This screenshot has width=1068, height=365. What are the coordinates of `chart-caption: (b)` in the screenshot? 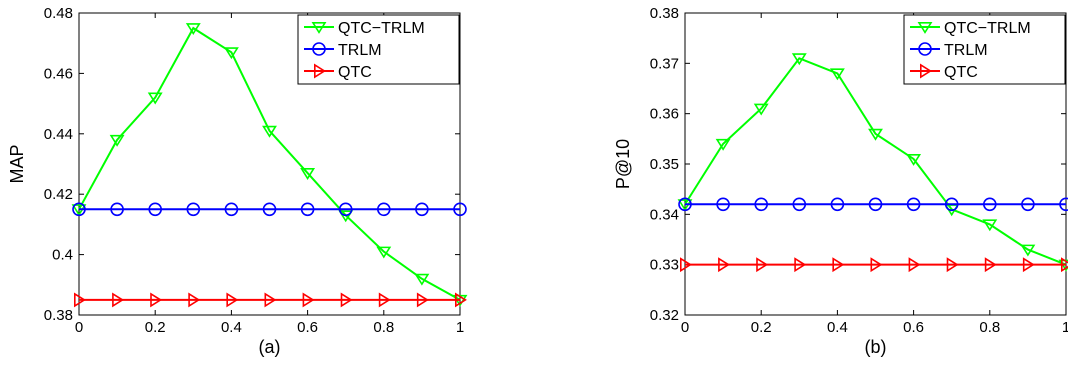 It's located at (876, 347).